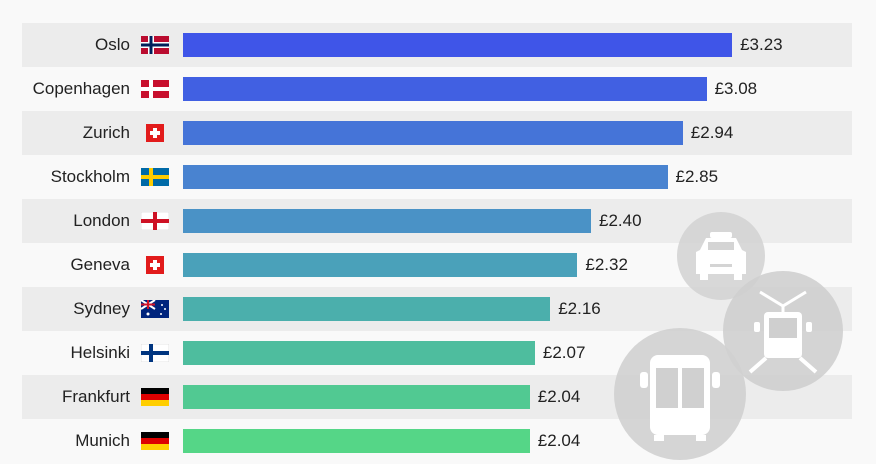 This screenshot has height=464, width=876. What do you see at coordinates (155, 221) in the screenshot?
I see `england-flag-icon` at bounding box center [155, 221].